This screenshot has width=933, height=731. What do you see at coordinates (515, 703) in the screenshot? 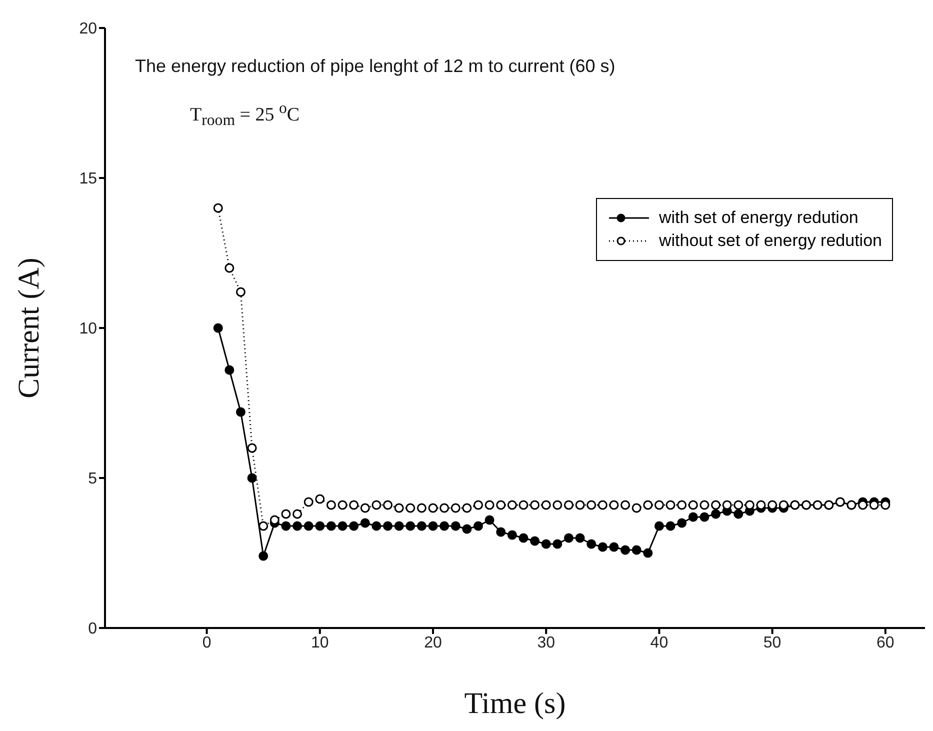
I see `x-axis-title: Time (s)` at bounding box center [515, 703].